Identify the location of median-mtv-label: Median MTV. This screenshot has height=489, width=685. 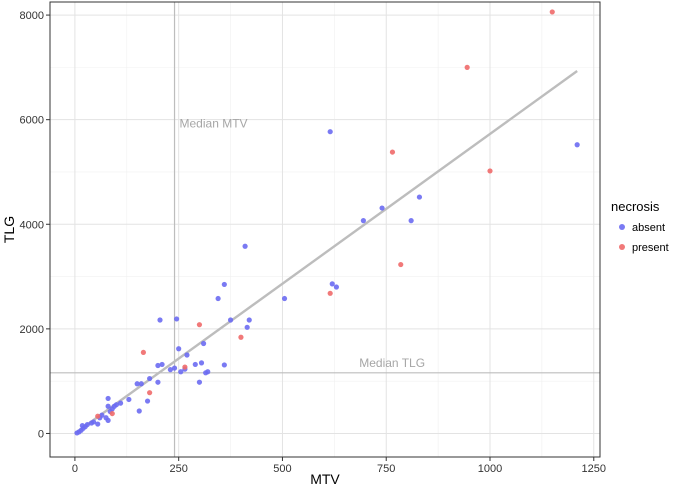
(214, 124).